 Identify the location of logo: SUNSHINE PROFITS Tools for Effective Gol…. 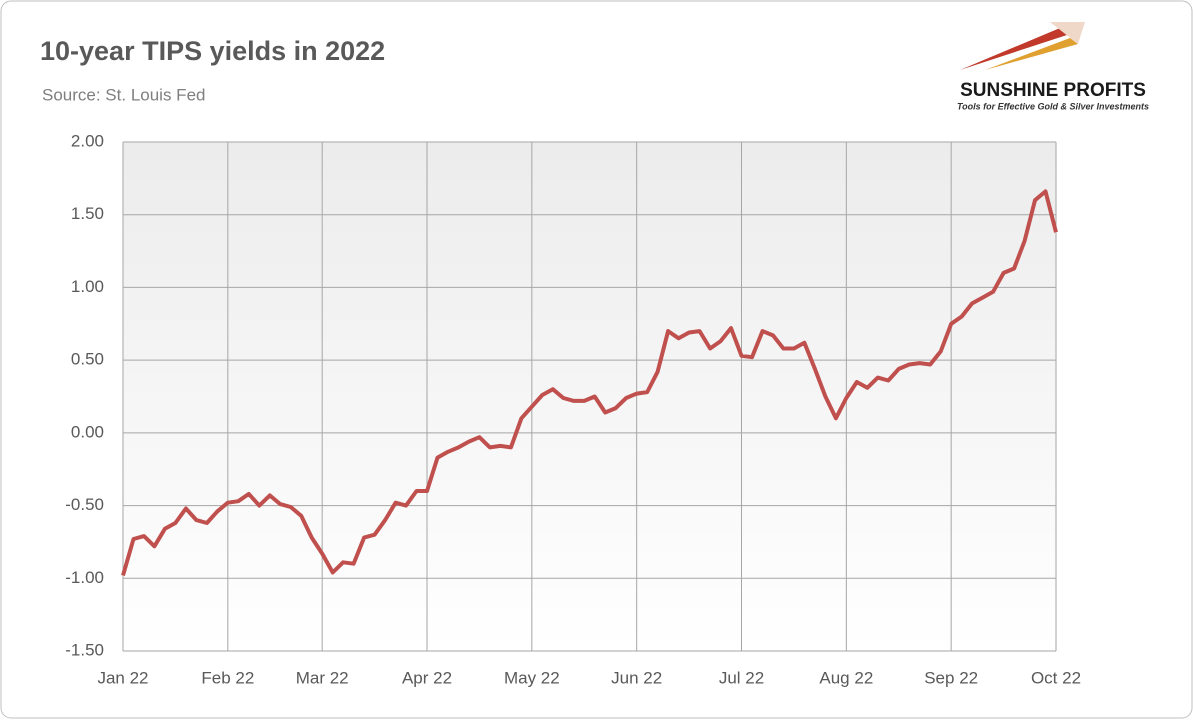
(1053, 66).